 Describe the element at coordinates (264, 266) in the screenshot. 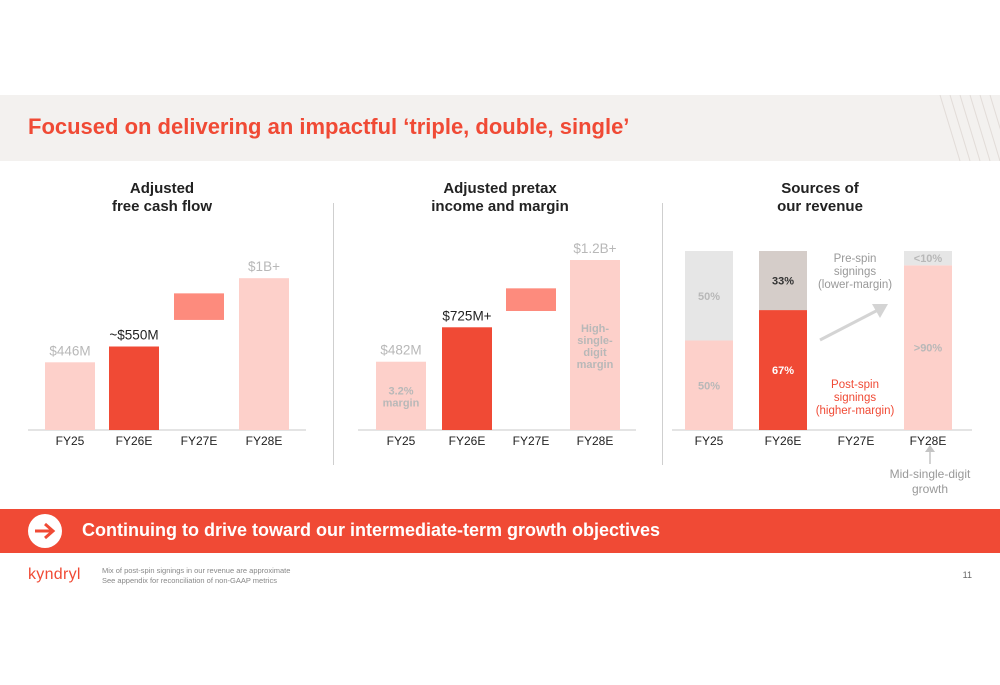

I see `bar-value-label: $1B+` at that location.